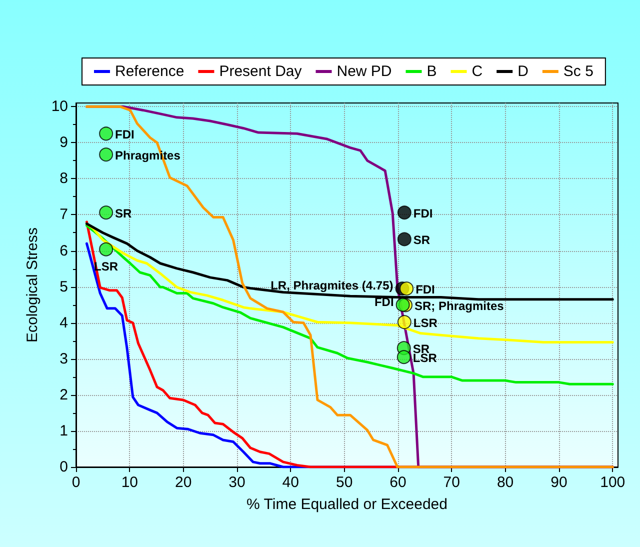  Describe the element at coordinates (344, 482) in the screenshot. I see `x-tick-label: 50` at that location.